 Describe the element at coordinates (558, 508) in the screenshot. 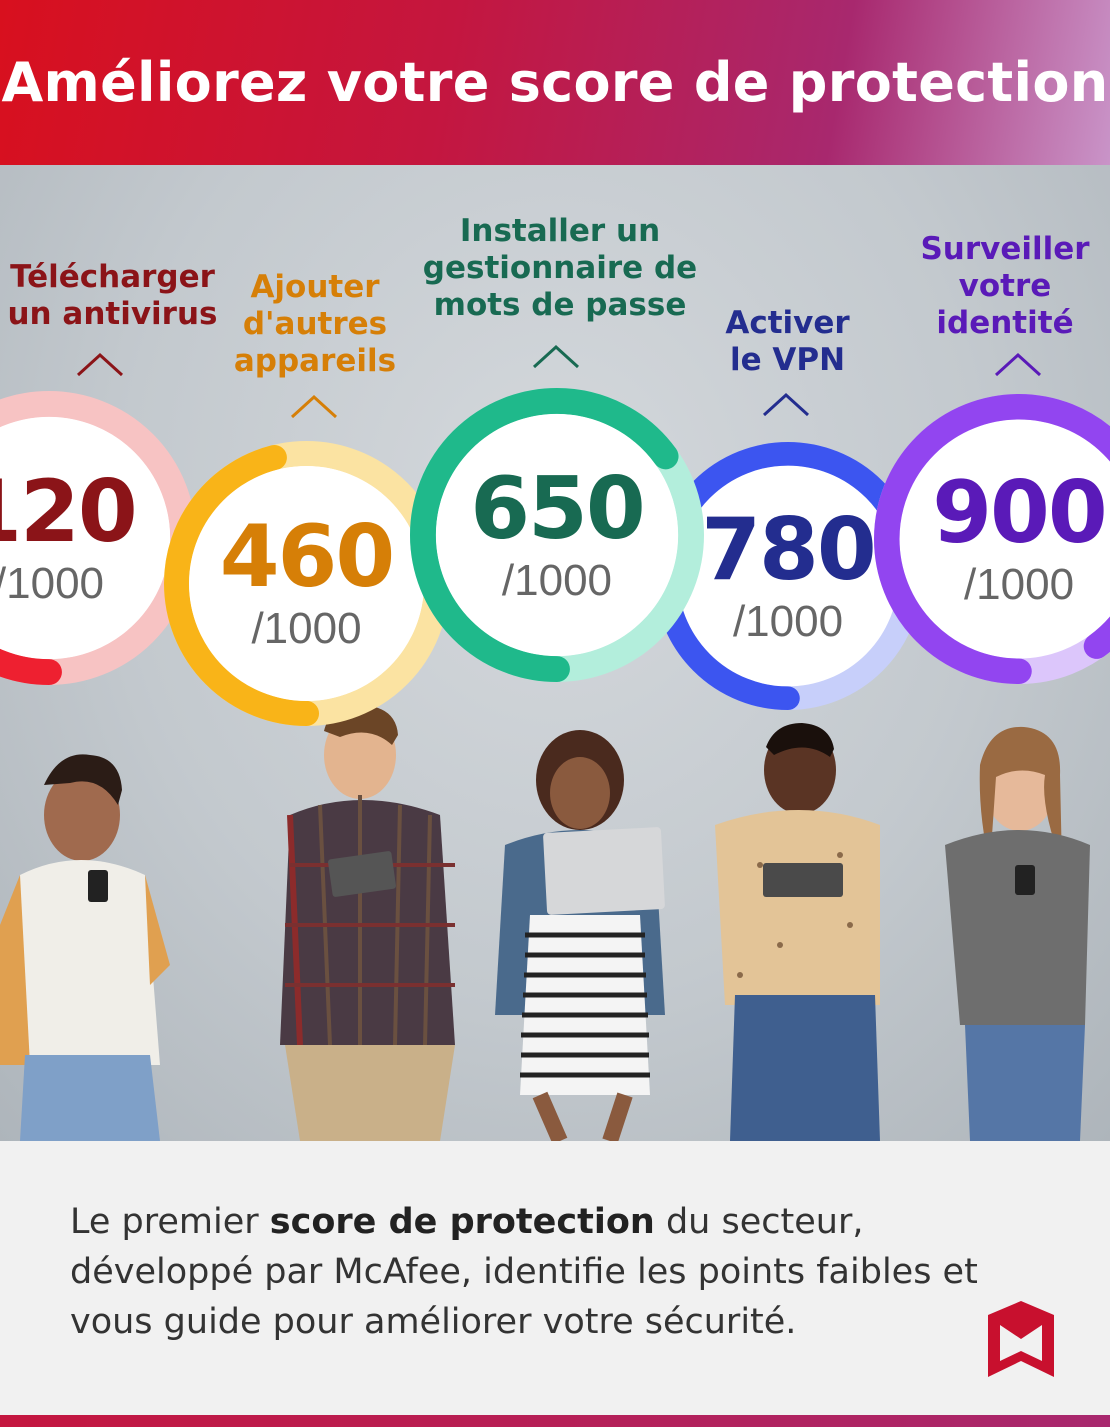

I see `score-value: 650` at that location.